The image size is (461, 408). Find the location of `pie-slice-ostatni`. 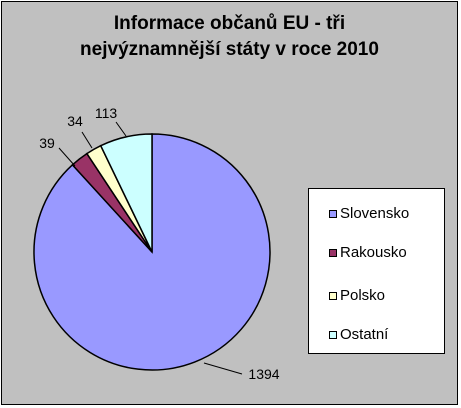

pie-slice-ostatni is located at coordinates (126, 193).